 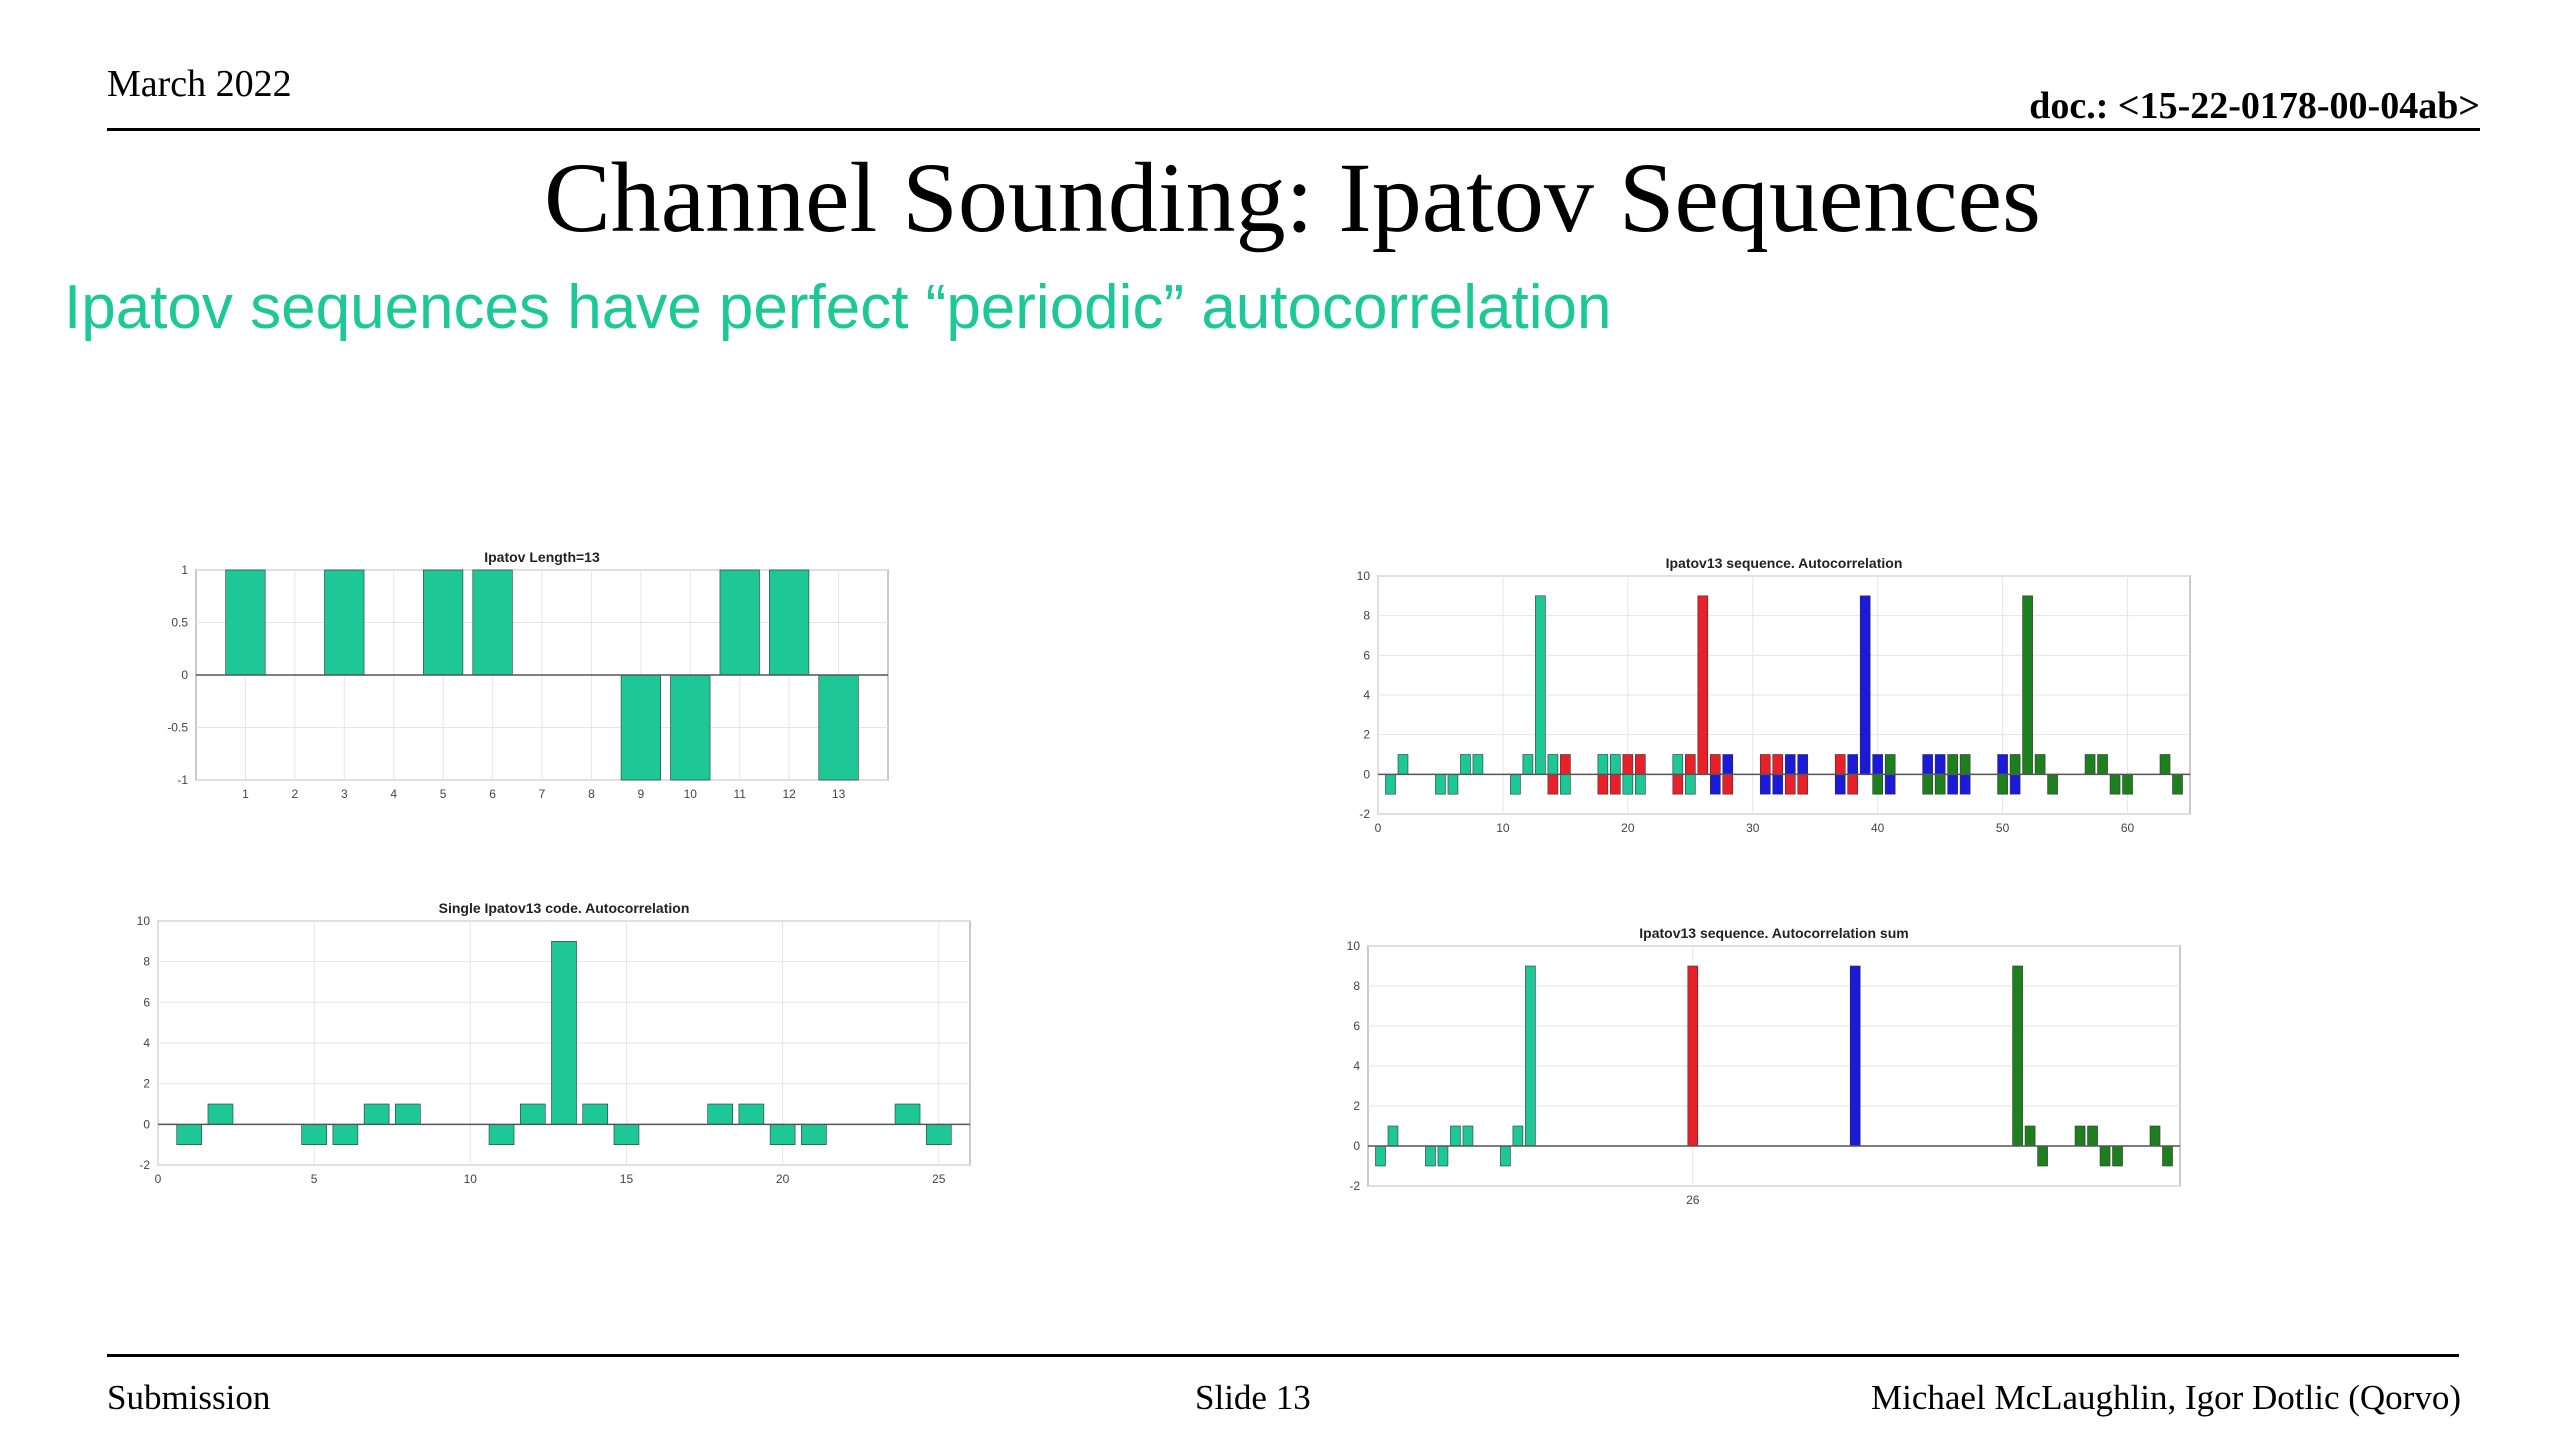 What do you see at coordinates (245, 794) in the screenshot?
I see `x-tick-label: 1` at bounding box center [245, 794].